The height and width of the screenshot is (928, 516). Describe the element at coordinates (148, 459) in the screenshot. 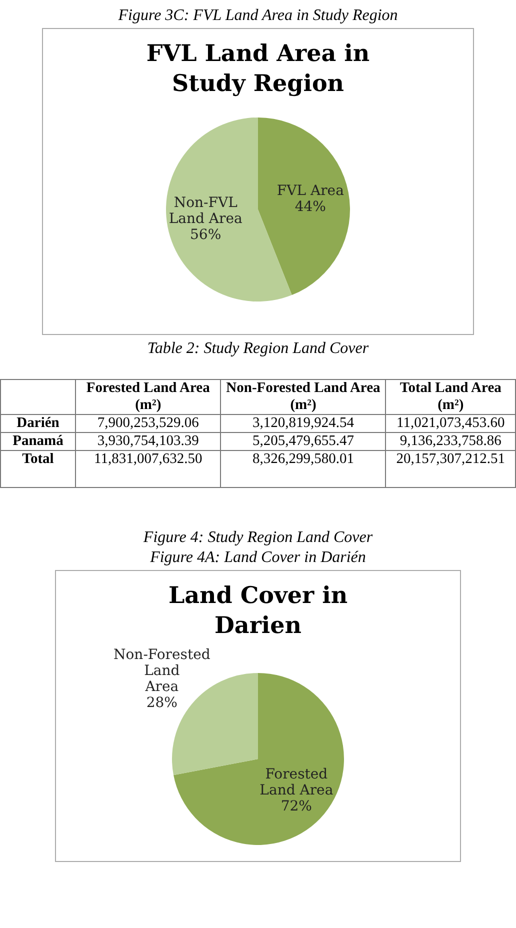

I see `text: 11,831,007,632.50` at that location.